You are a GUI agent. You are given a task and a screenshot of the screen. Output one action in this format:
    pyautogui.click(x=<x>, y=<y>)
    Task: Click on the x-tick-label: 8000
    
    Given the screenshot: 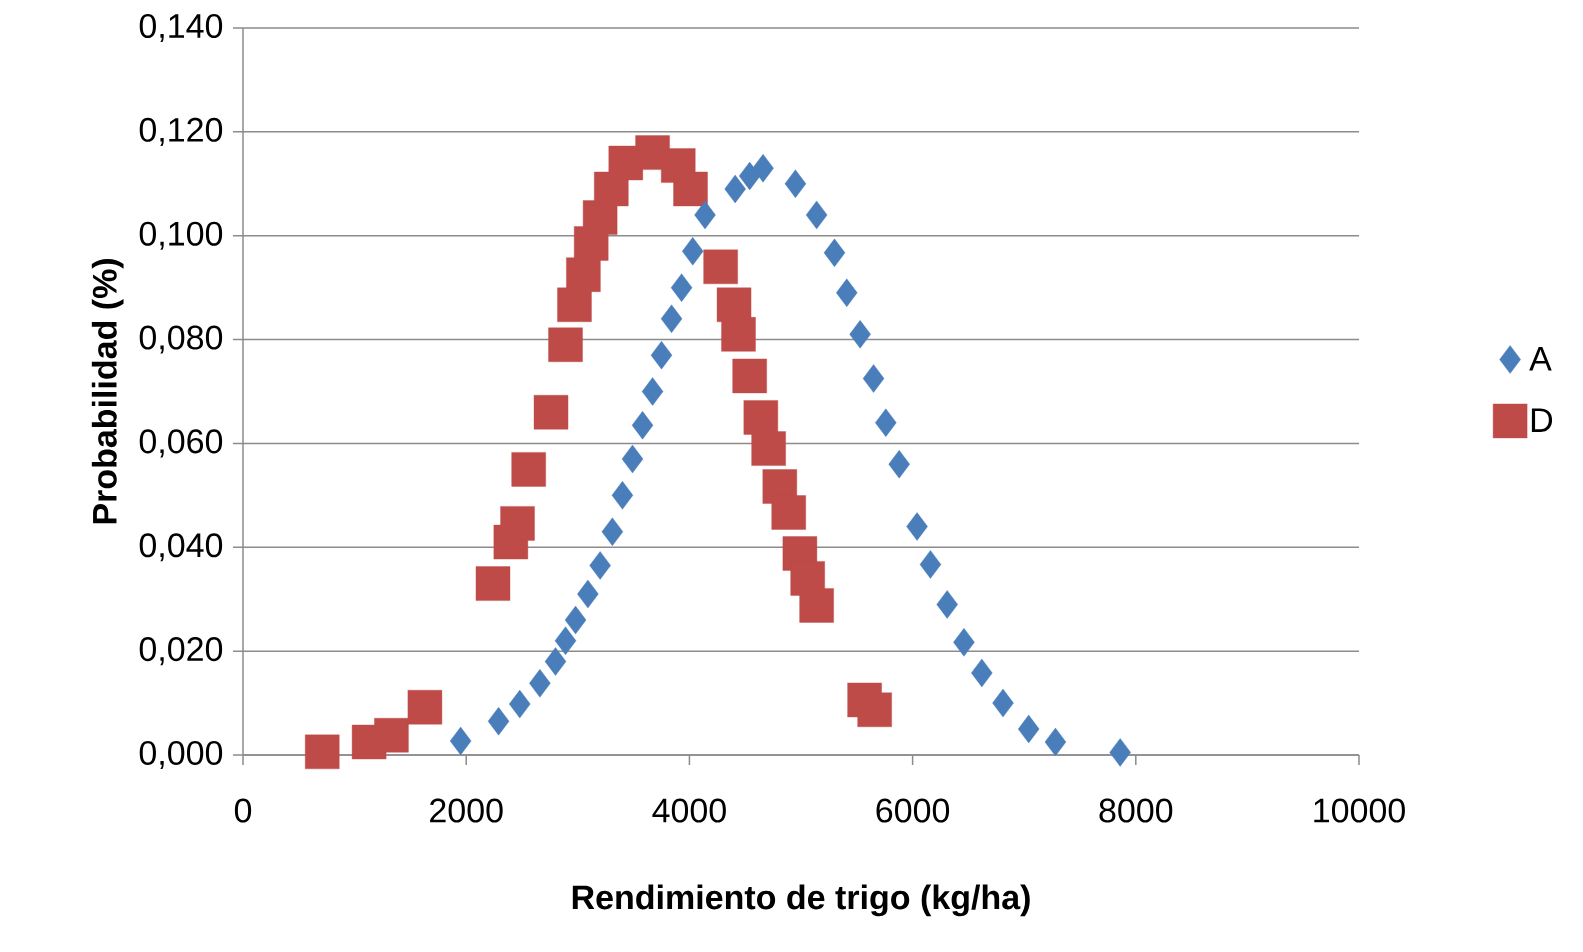 What is the action you would take?
    pyautogui.click(x=1136, y=810)
    